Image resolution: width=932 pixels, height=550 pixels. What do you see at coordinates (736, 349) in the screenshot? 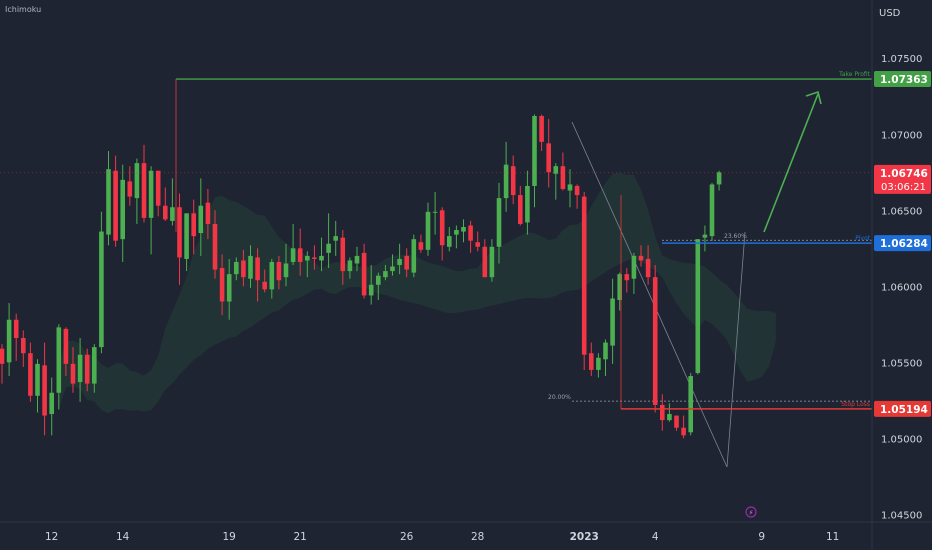
I see `trend-guide` at bounding box center [736, 349].